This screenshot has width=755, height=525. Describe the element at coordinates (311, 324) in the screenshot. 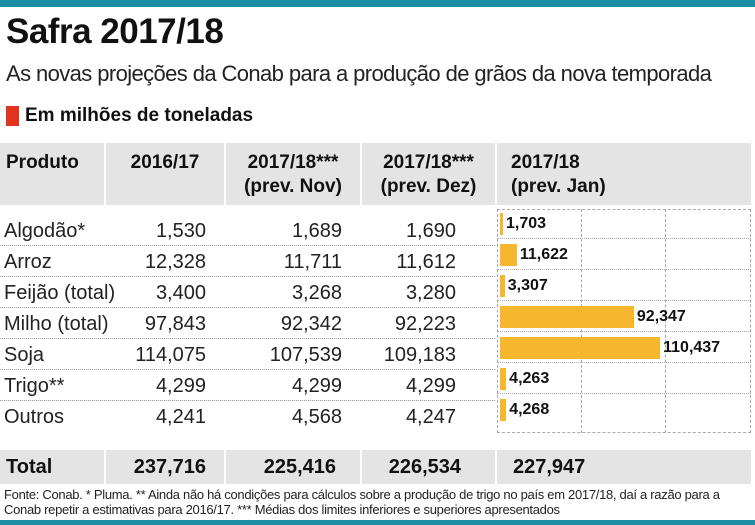

I see `row-value-prev-nov: 92,342` at that location.